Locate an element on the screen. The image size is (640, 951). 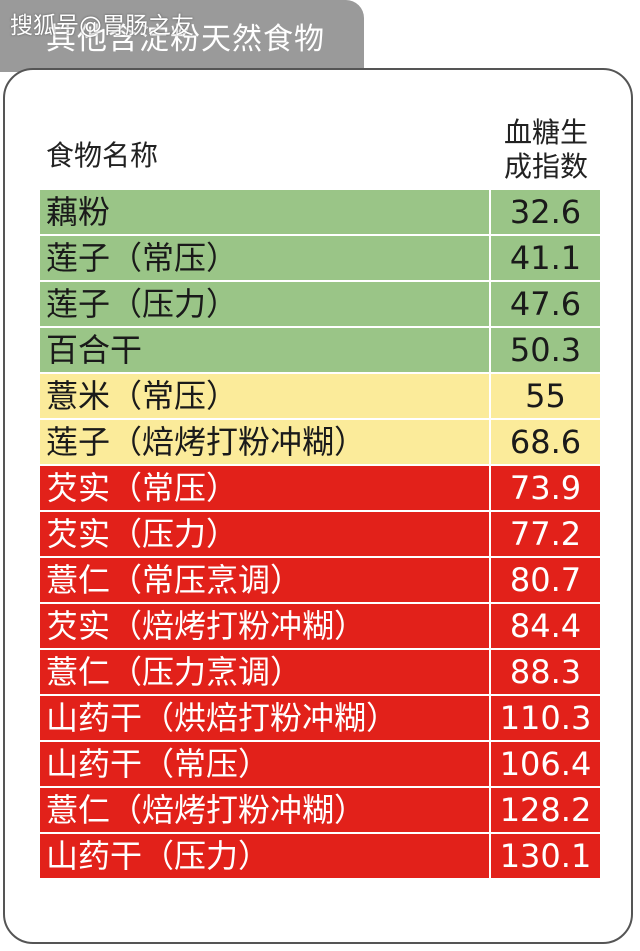
table-row: 芡实（焙烤打粉冲糊） 84.4 is located at coordinates (320, 626).